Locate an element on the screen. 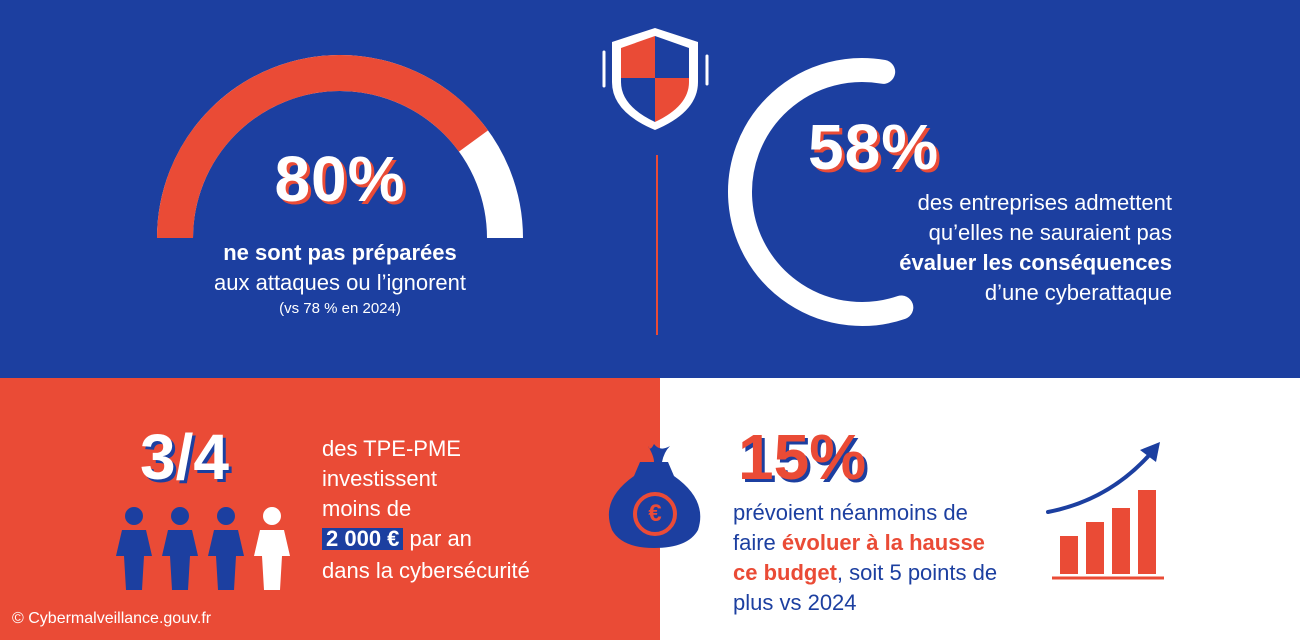  person-icon is located at coordinates (272, 548).